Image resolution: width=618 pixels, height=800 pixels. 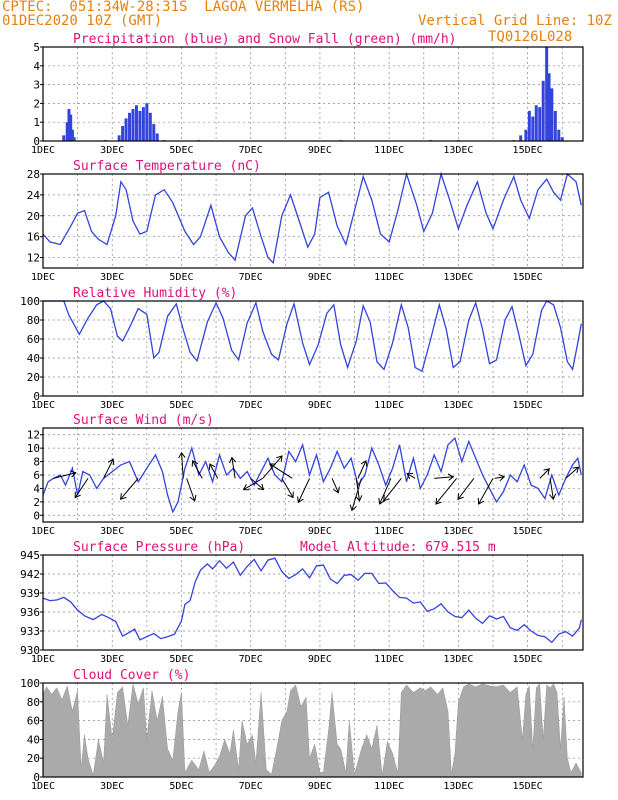 I want to click on precip-y-tick-label: 3, so click(x=36, y=85).